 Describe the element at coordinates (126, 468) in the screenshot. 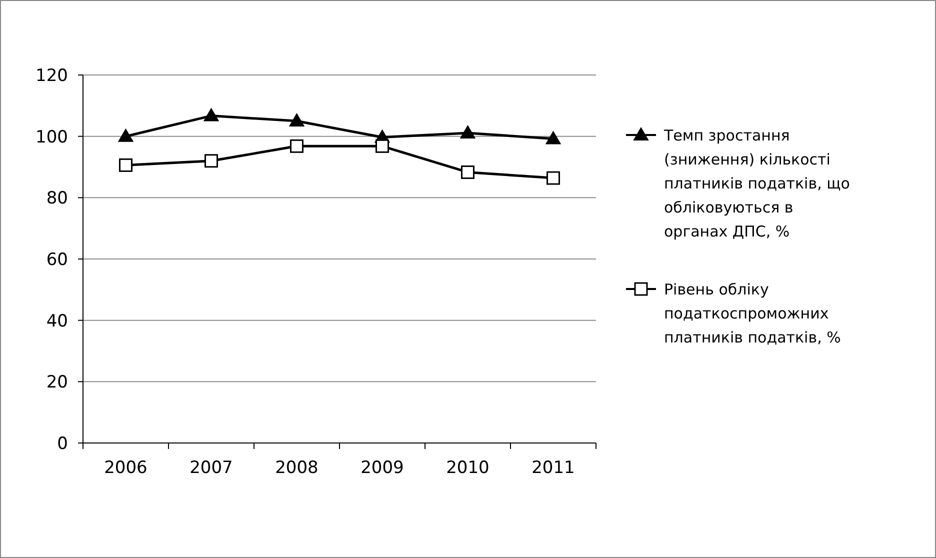

I see `x-tick-label: 2006` at that location.